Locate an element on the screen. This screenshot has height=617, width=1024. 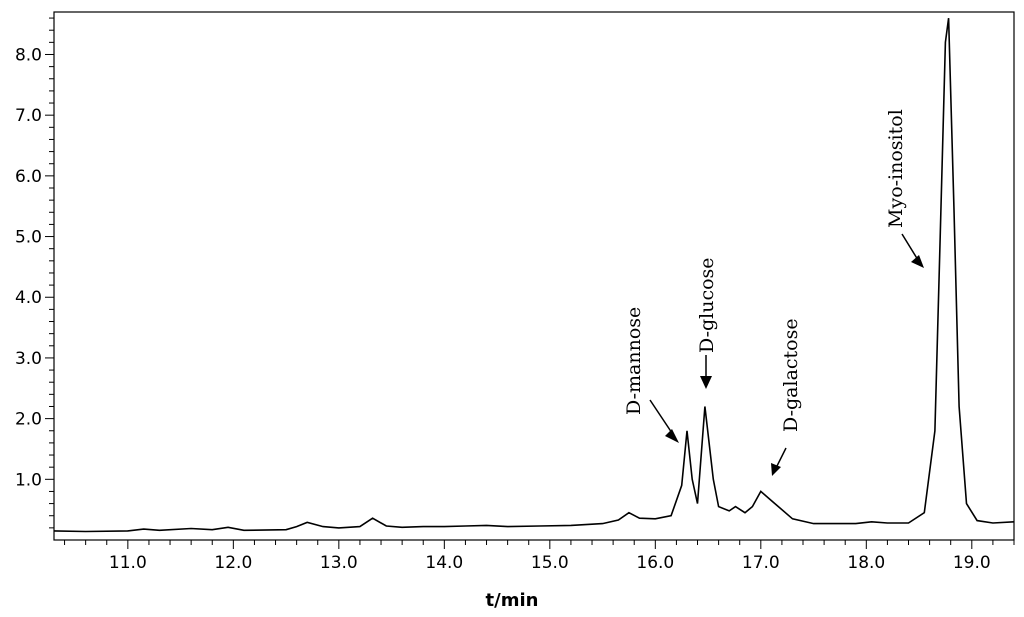
y-tick-label: 8.0 is located at coordinates (28, 55).